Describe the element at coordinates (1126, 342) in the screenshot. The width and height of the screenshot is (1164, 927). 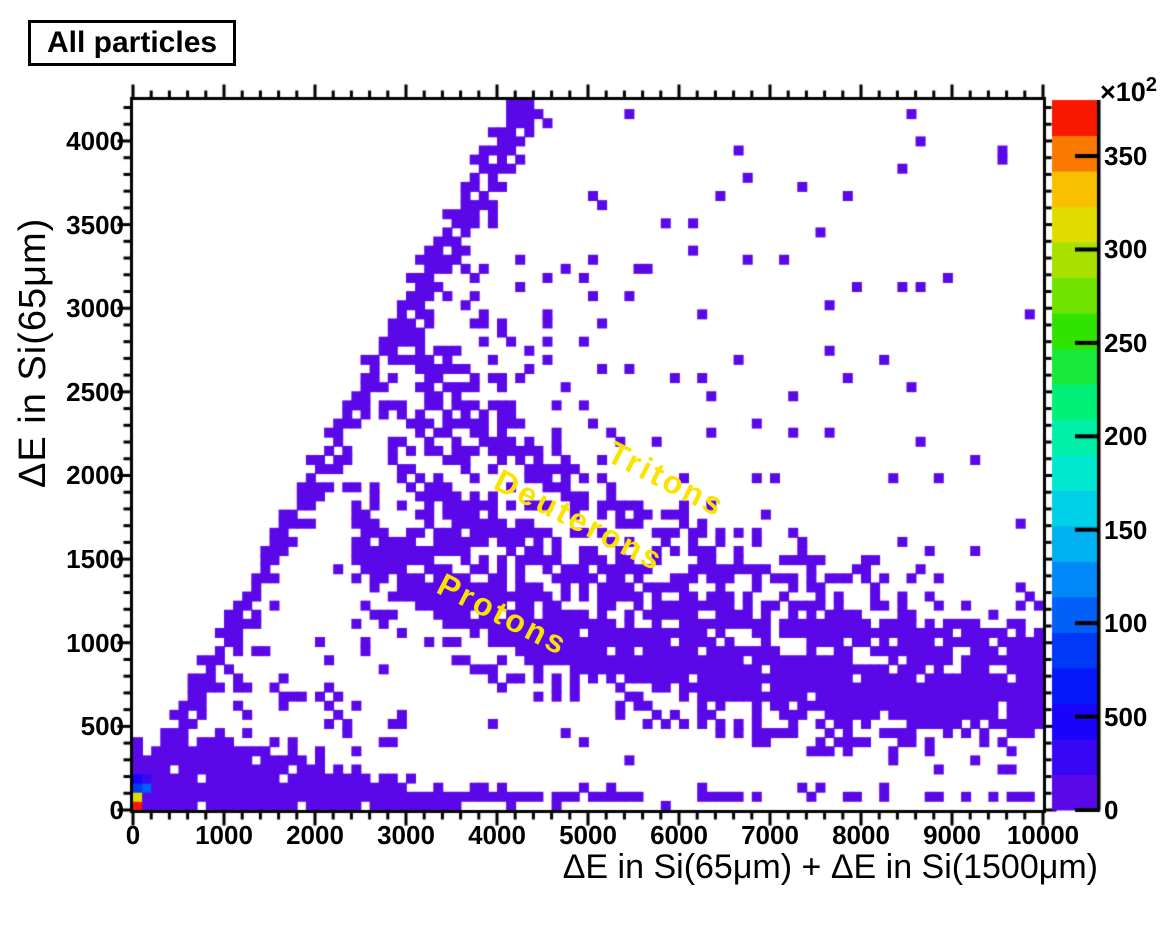
I see `palette-tick-label: 250` at that location.